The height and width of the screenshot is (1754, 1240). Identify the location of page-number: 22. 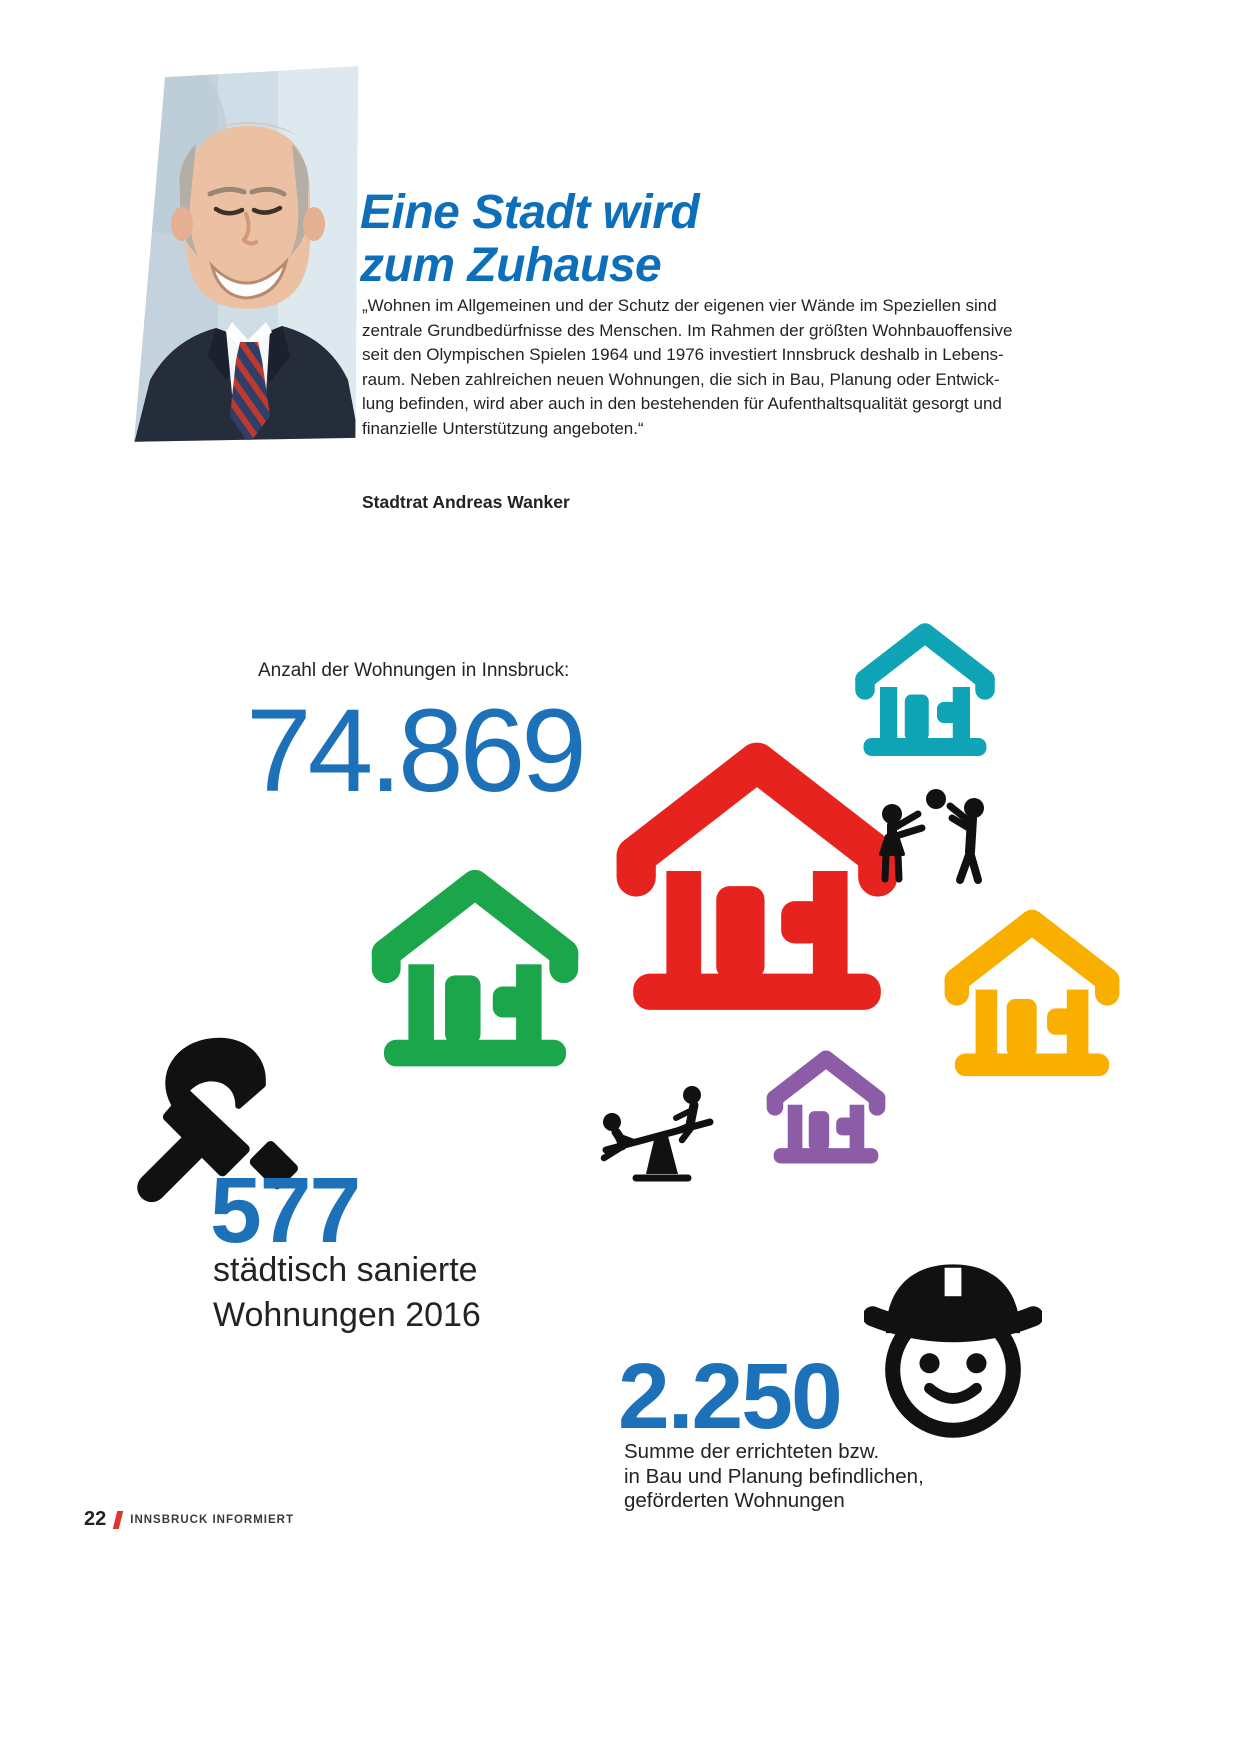
(95, 1519).